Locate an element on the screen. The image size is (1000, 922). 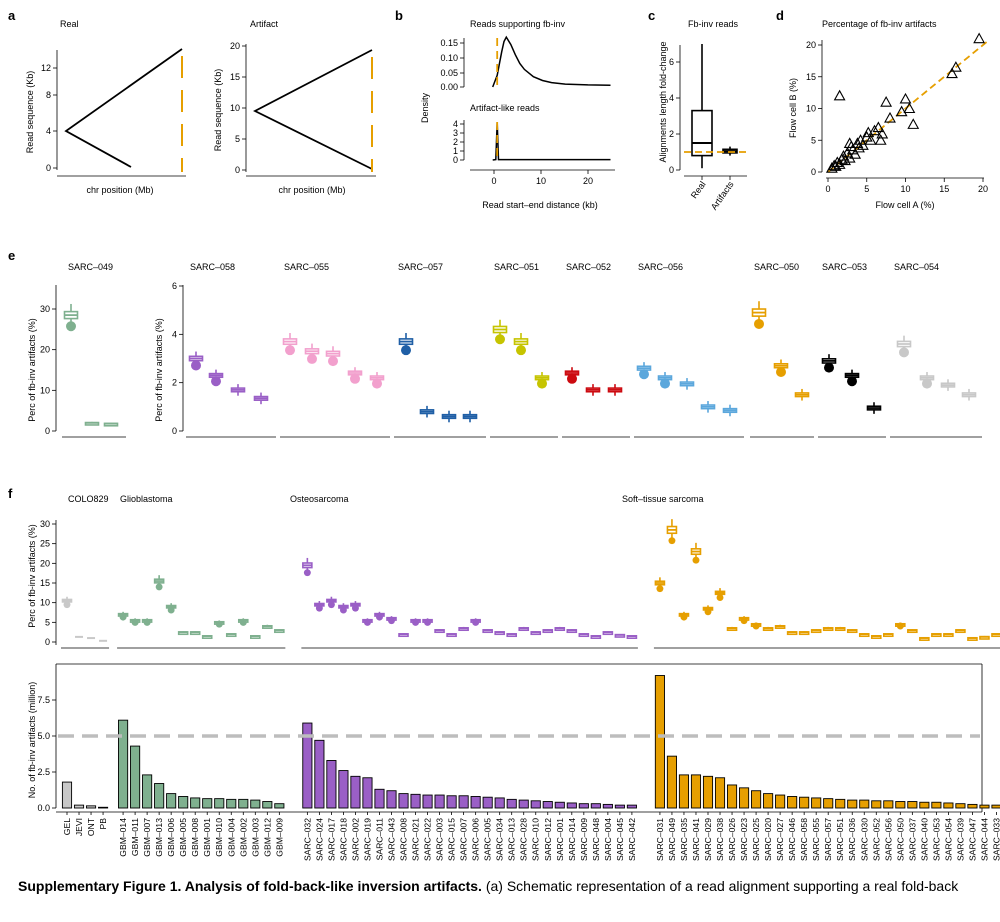
panel-f-xtick: SARC–032 is located at coordinates (307, 839).